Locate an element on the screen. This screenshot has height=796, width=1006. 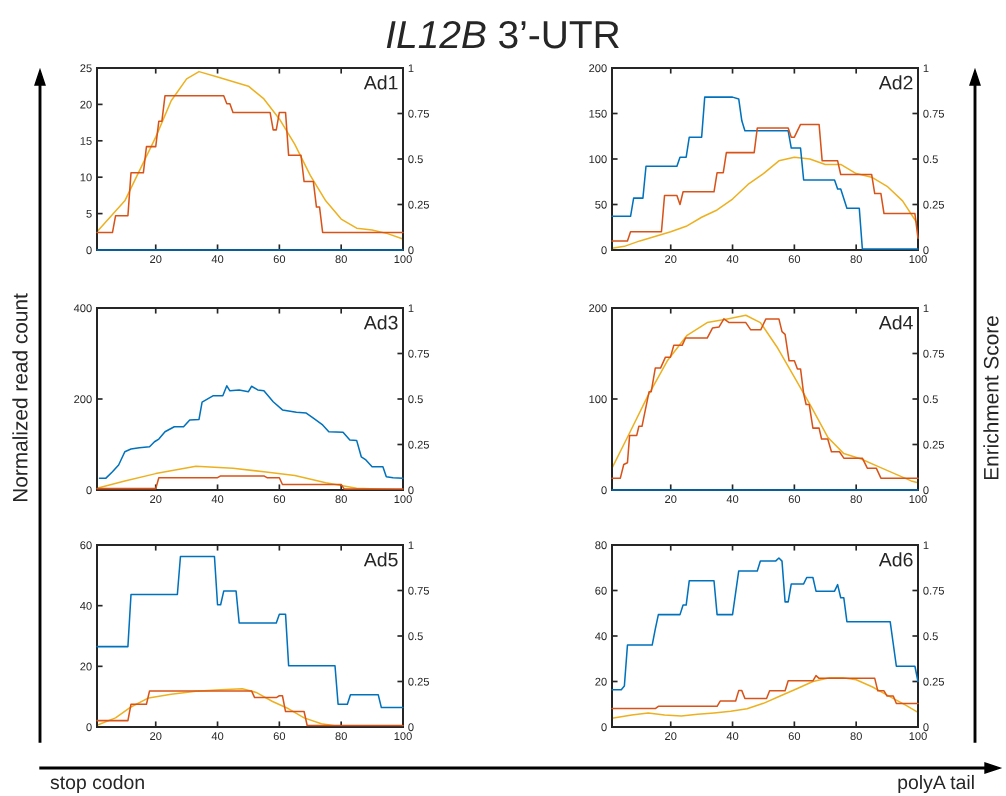
y2-axis-title: Enrichment Score is located at coordinates (991, 398).